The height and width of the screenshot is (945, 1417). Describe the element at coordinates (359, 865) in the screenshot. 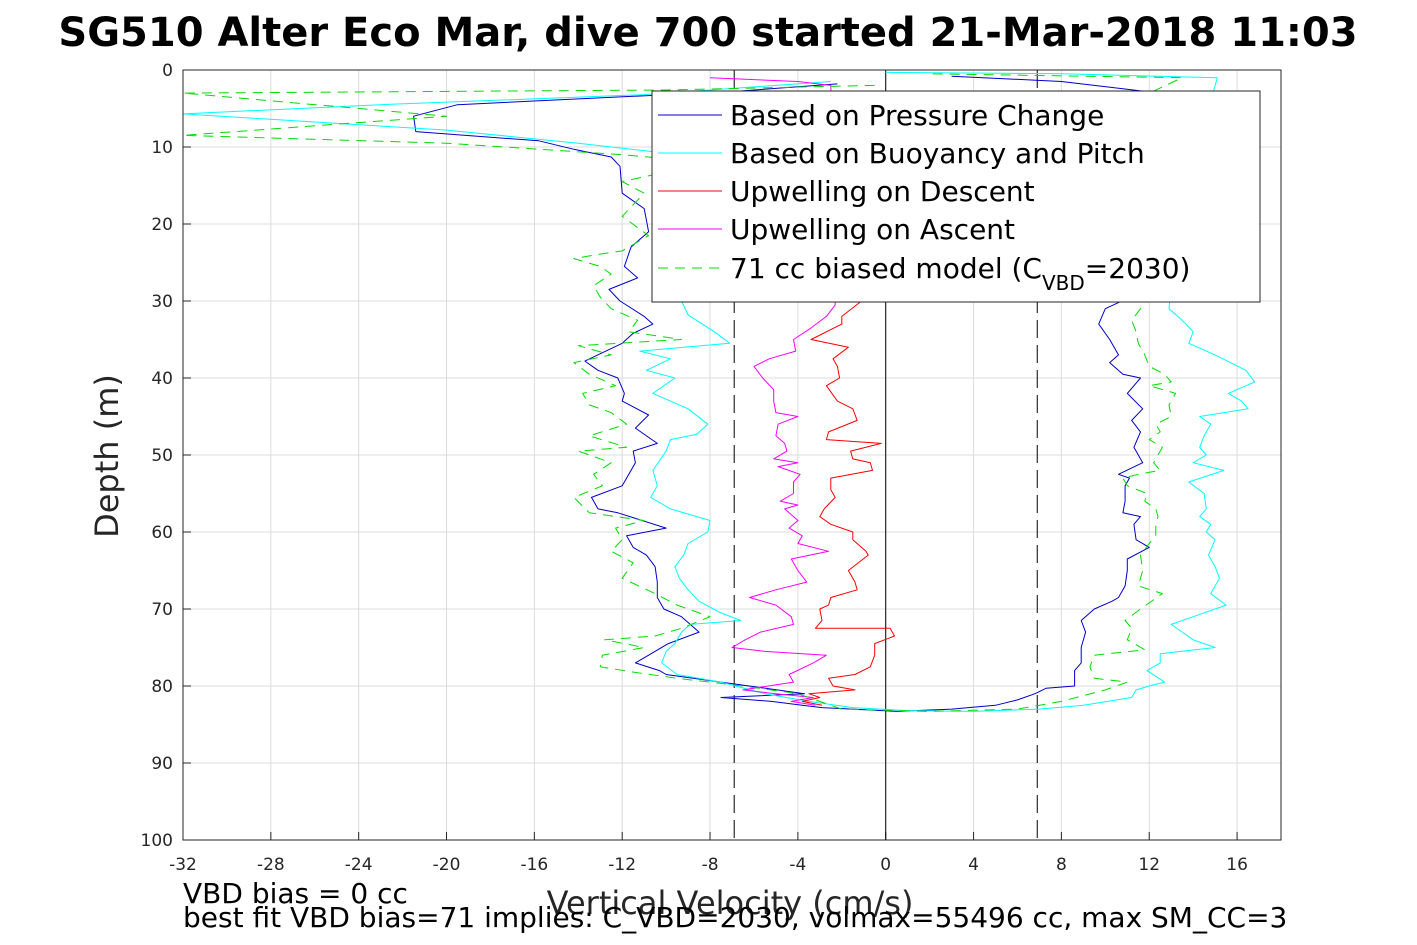

I see `x-tick-label: -24` at that location.